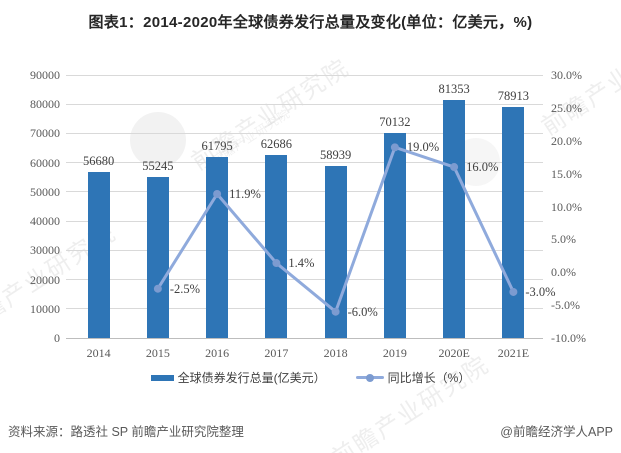  What do you see at coordinates (482, 167) in the screenshot?
I see `line-value-label: 16.0%` at bounding box center [482, 167].